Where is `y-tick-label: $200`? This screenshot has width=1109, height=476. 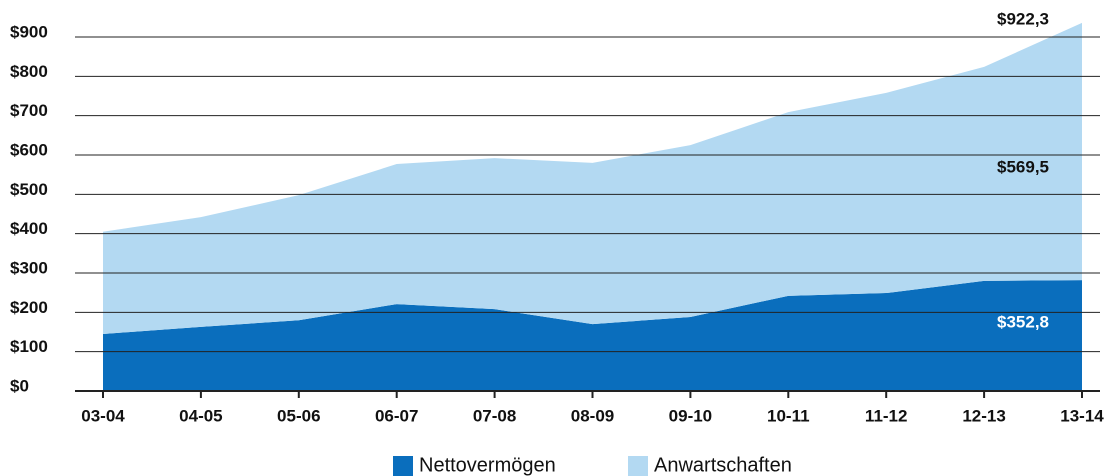
y-tick-label: $200 is located at coordinates (29, 307).